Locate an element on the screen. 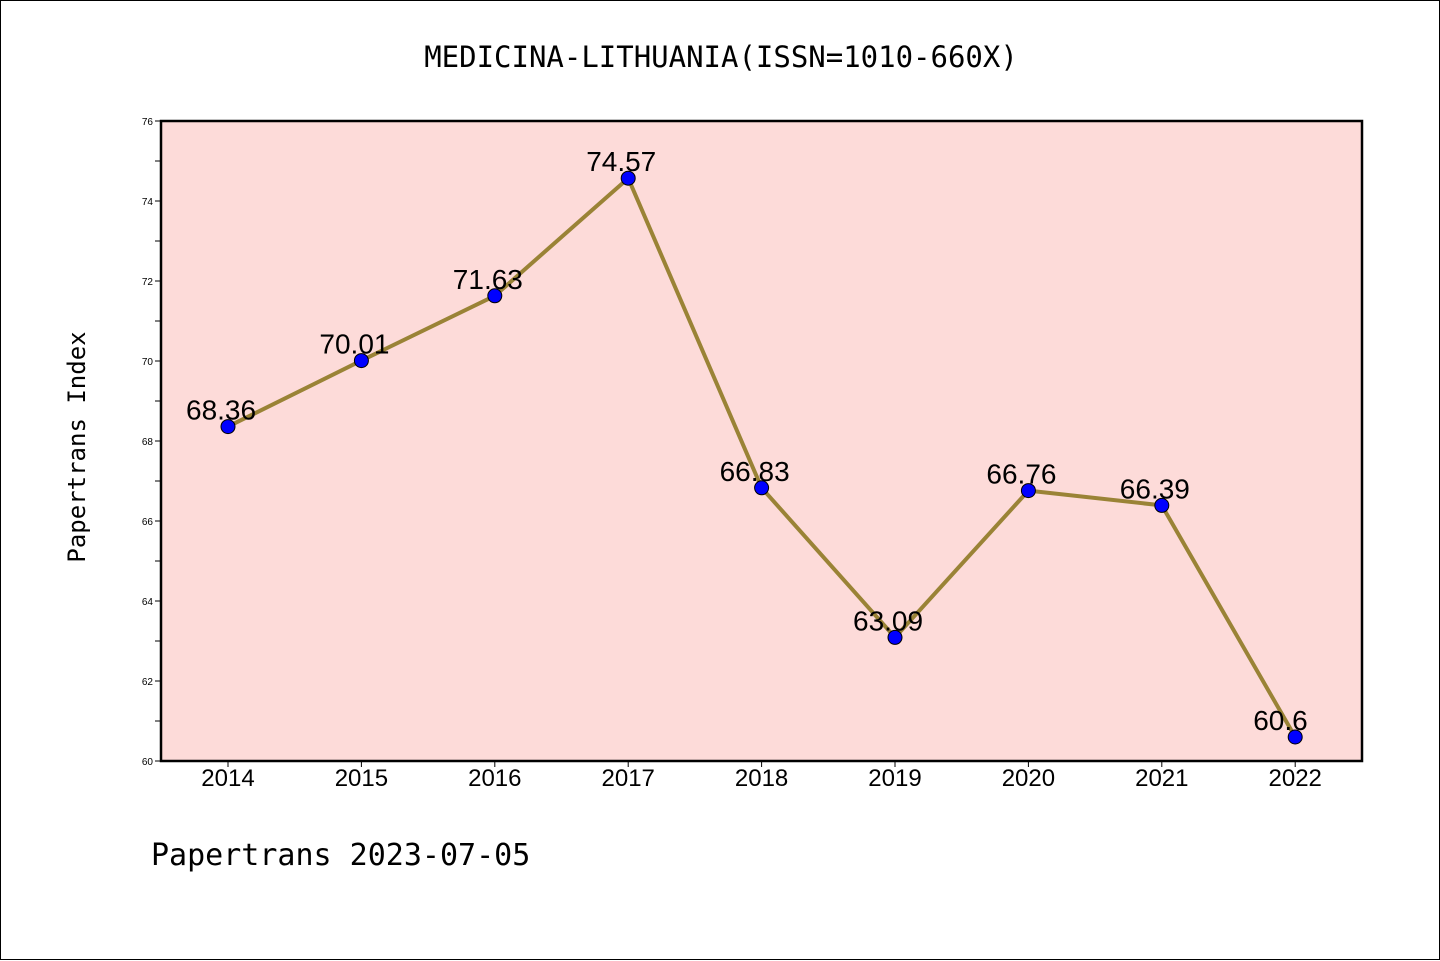 The width and height of the screenshot is (1440, 961). y-tick-label: 68 is located at coordinates (148, 442).